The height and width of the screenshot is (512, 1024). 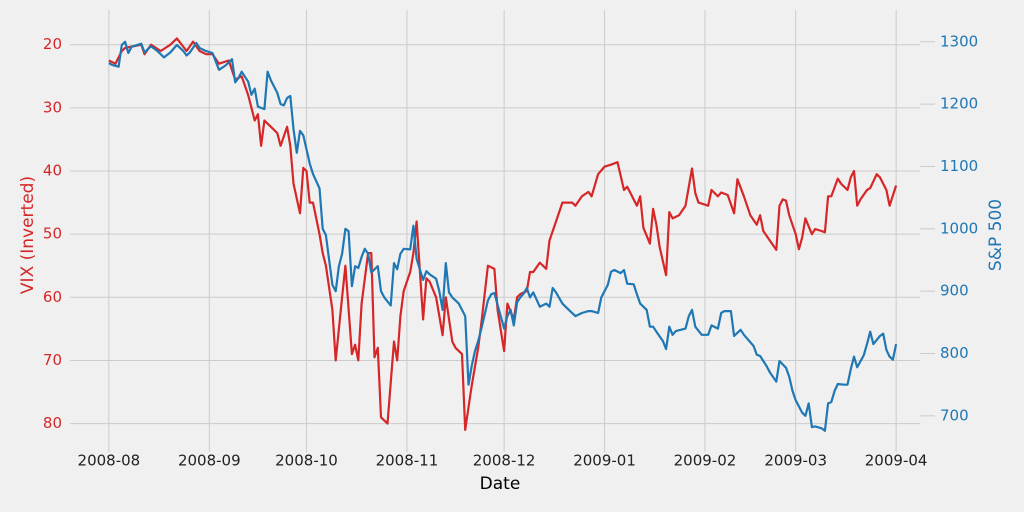 What do you see at coordinates (954, 291) in the screenshot?
I see `y2-tick-label: 900` at bounding box center [954, 291].